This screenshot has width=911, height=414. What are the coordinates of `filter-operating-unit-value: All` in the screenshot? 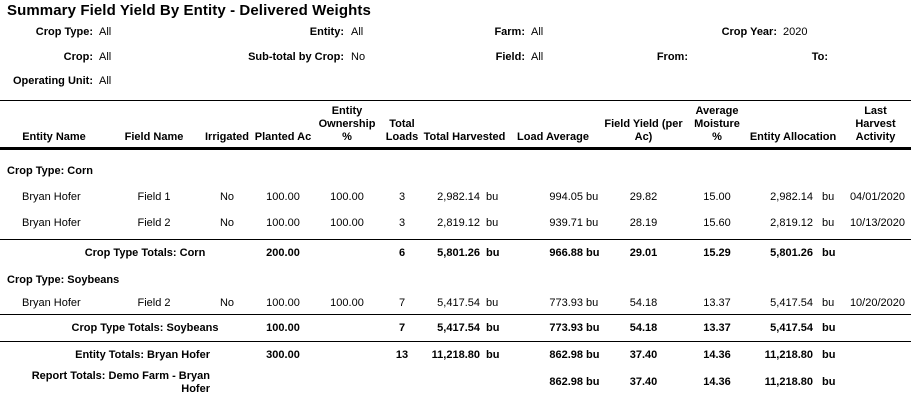 It's located at (105, 81).